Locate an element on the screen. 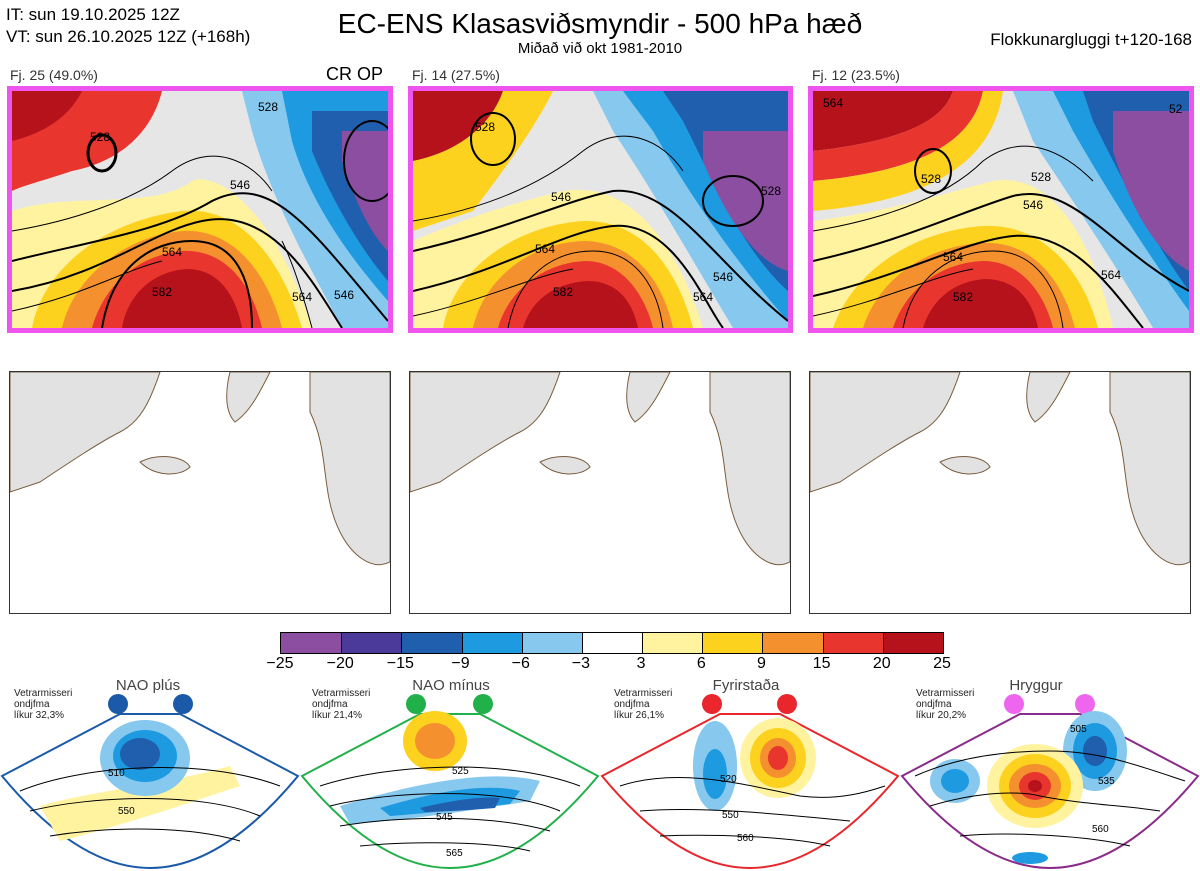 The image size is (1200, 871). regime-2-note-line1: Vetrarmisseri is located at coordinates (341, 693).